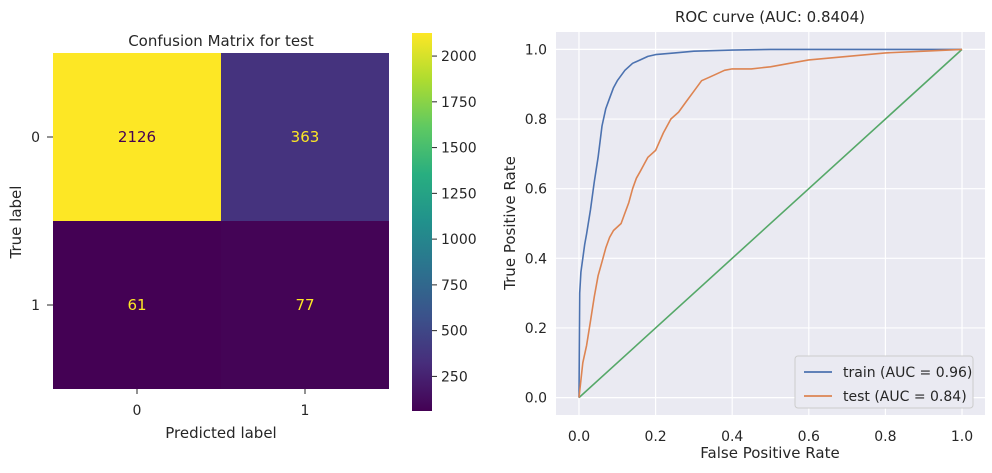  Describe the element at coordinates (459, 240) in the screenshot. I see `colorbar-tick-label: 1000` at that location.